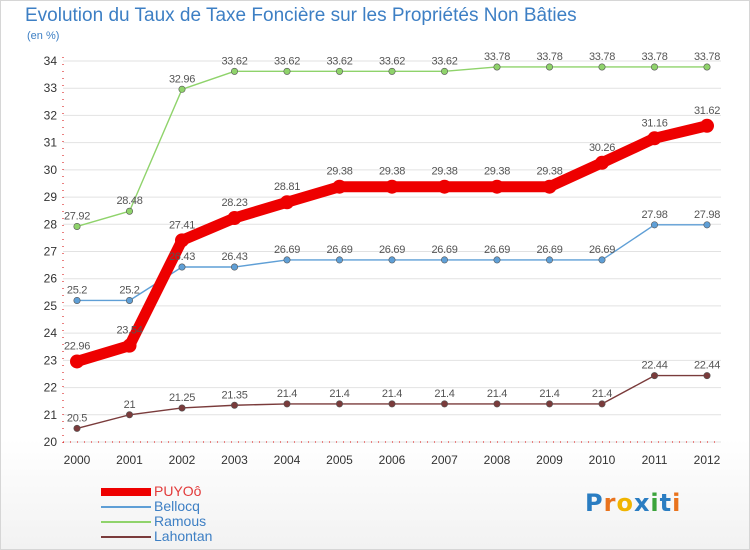  What do you see at coordinates (234, 395) in the screenshot?
I see `data-label: 21.35` at bounding box center [234, 395].